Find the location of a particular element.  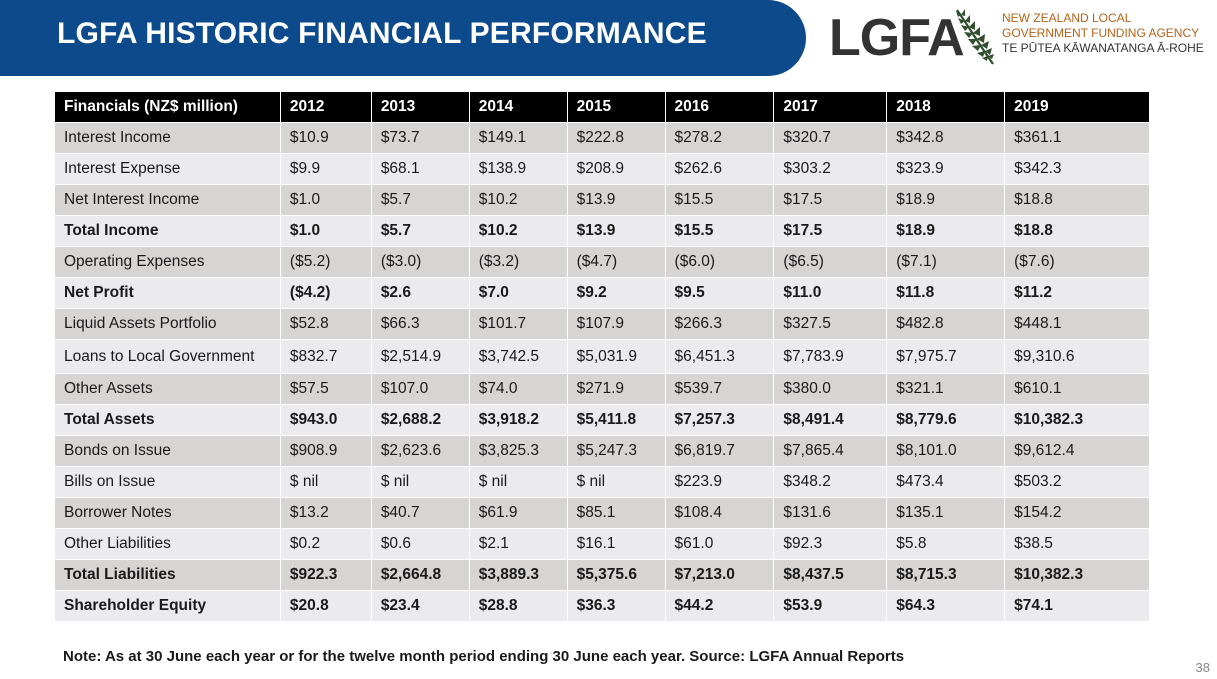

table-cell: $16.1 is located at coordinates (616, 544).